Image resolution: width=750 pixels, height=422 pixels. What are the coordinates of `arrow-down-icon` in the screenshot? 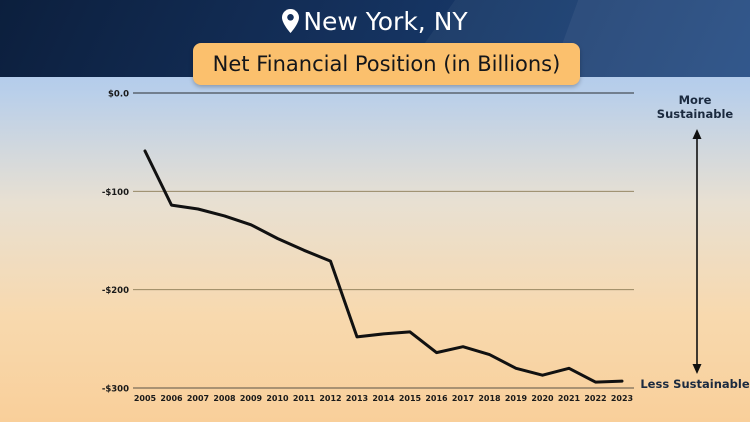 It's located at (697, 369).